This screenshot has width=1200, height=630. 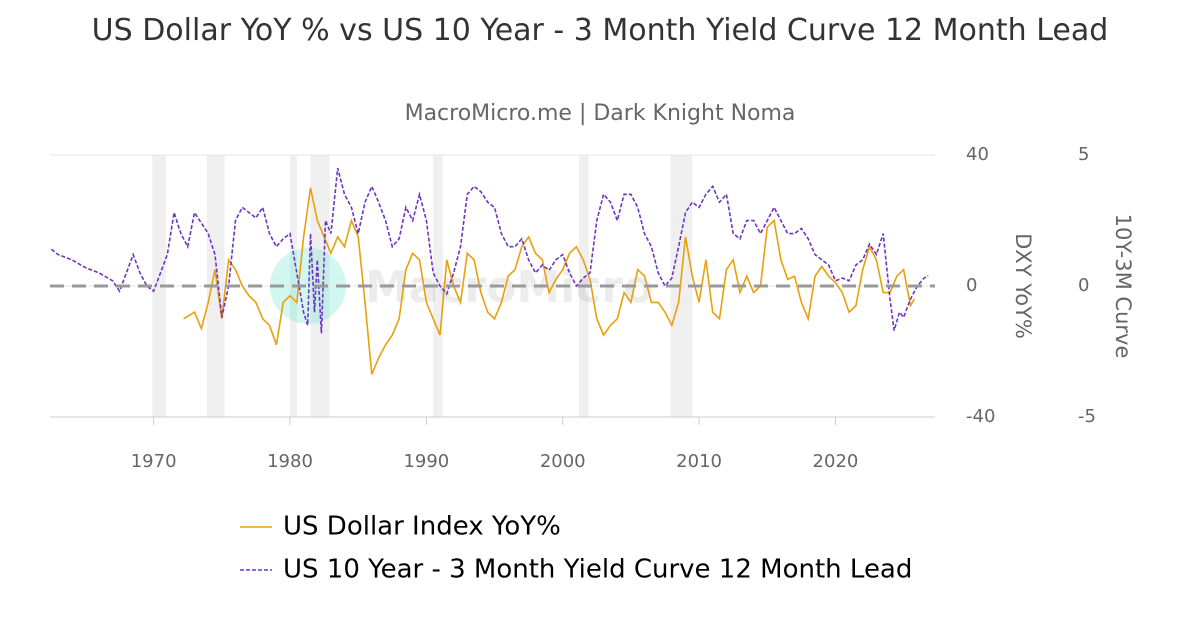 I want to click on y-tick-label: 40, so click(x=977, y=154).